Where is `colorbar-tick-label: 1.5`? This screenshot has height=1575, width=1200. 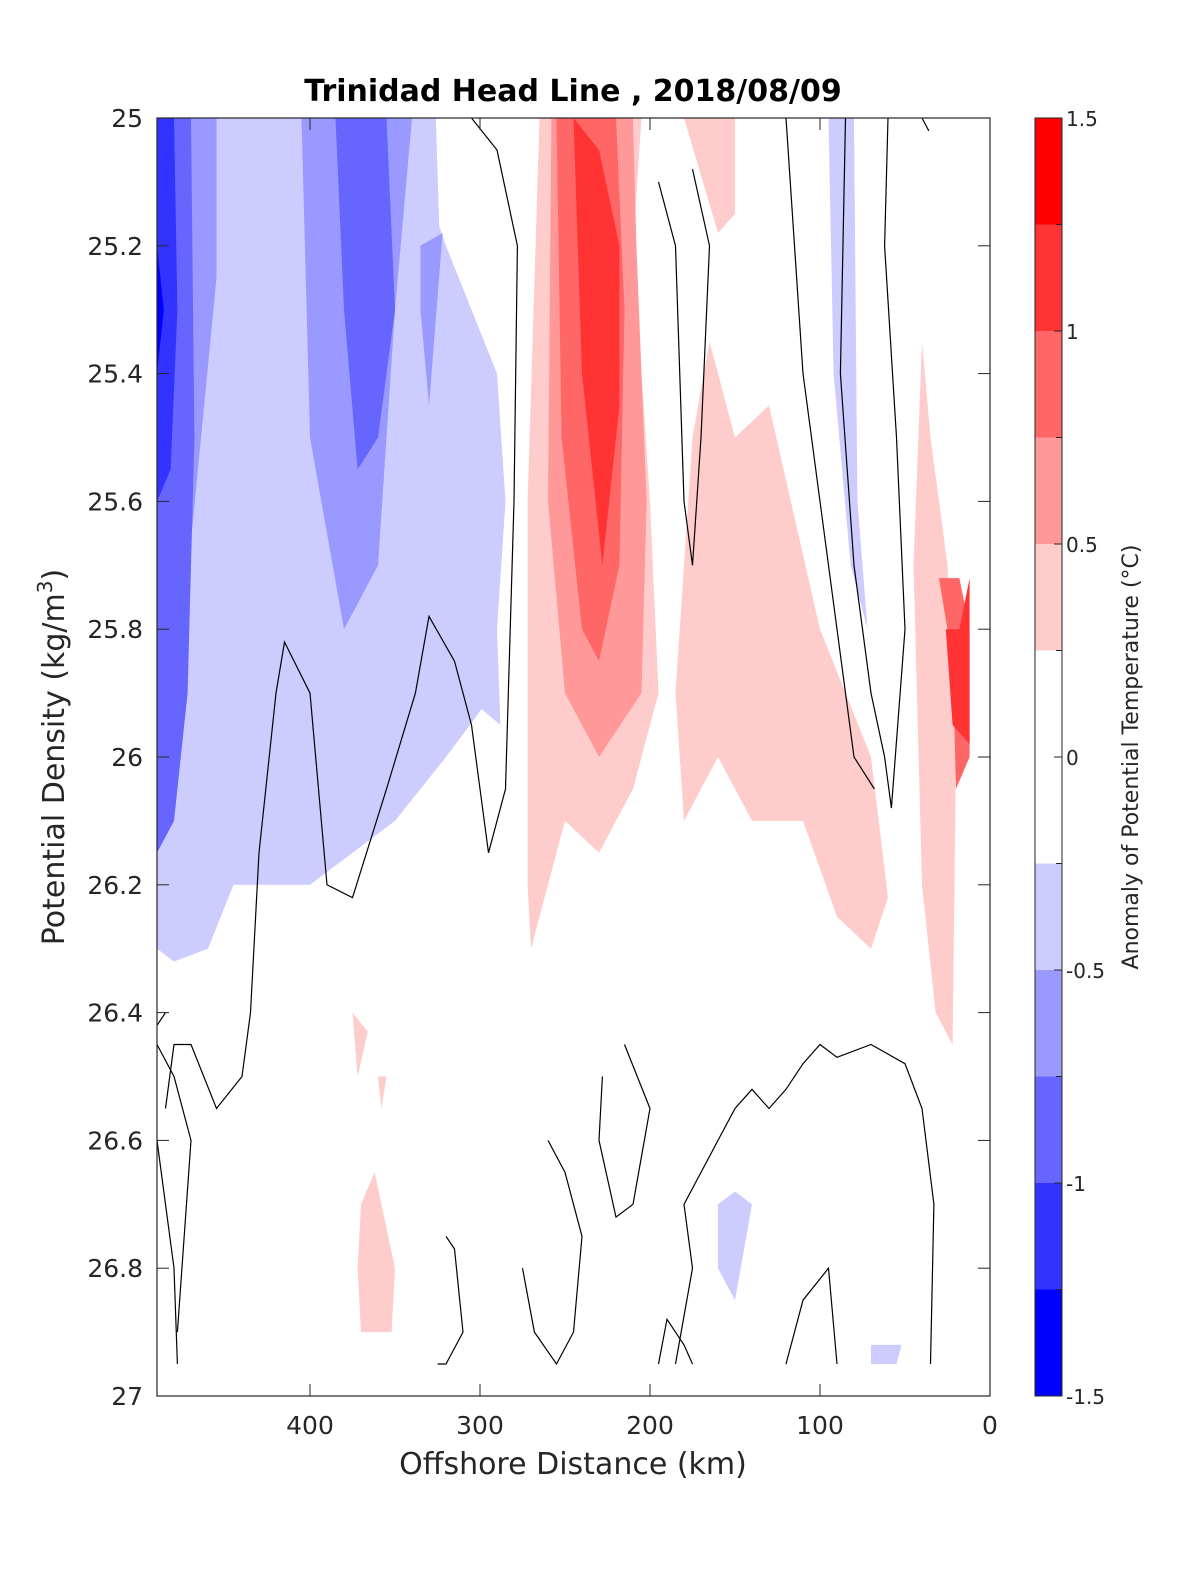 colorbar-tick-label: 1.5 is located at coordinates (1082, 119).